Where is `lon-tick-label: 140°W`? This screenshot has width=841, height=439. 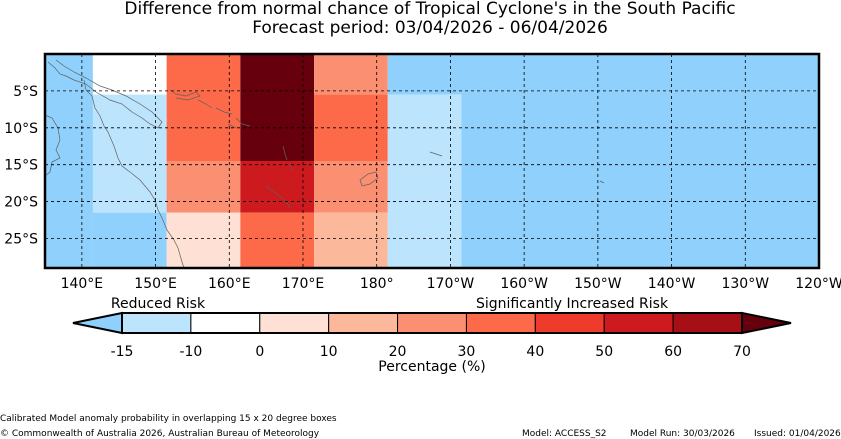
lon-tick-label: 140°W is located at coordinates (672, 284).